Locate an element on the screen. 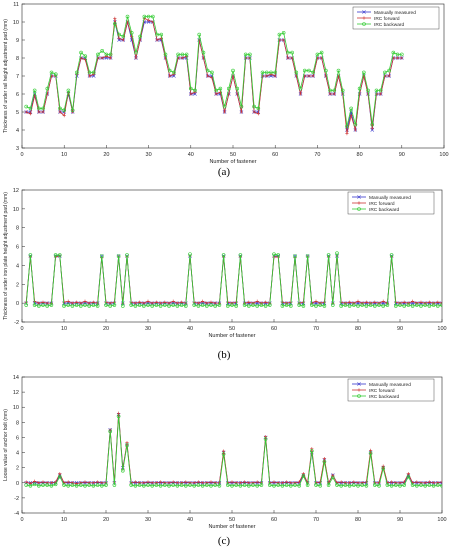 The width and height of the screenshot is (449, 550). x-tick-label: 90 is located at coordinates (400, 520).